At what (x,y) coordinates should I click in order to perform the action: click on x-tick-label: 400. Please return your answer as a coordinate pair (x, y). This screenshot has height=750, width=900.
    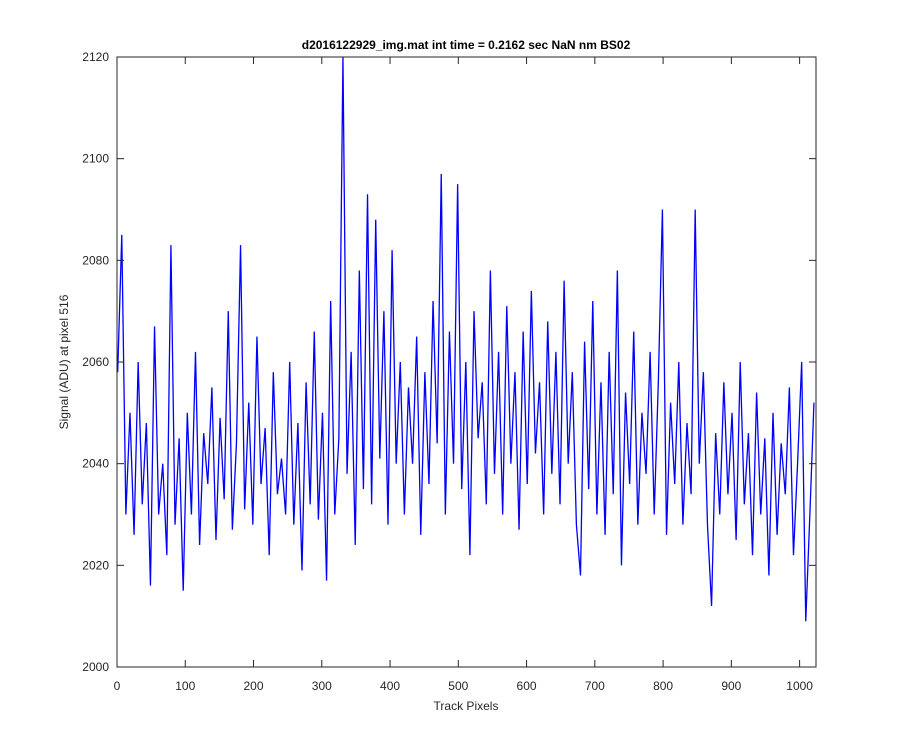
    Looking at the image, I should click on (390, 686).